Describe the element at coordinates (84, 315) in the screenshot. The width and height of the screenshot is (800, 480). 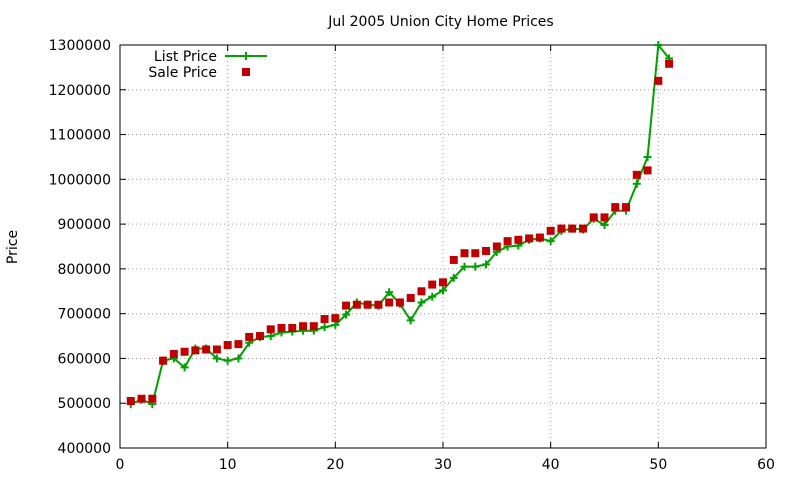
I see `y-tick-label: 700000` at that location.